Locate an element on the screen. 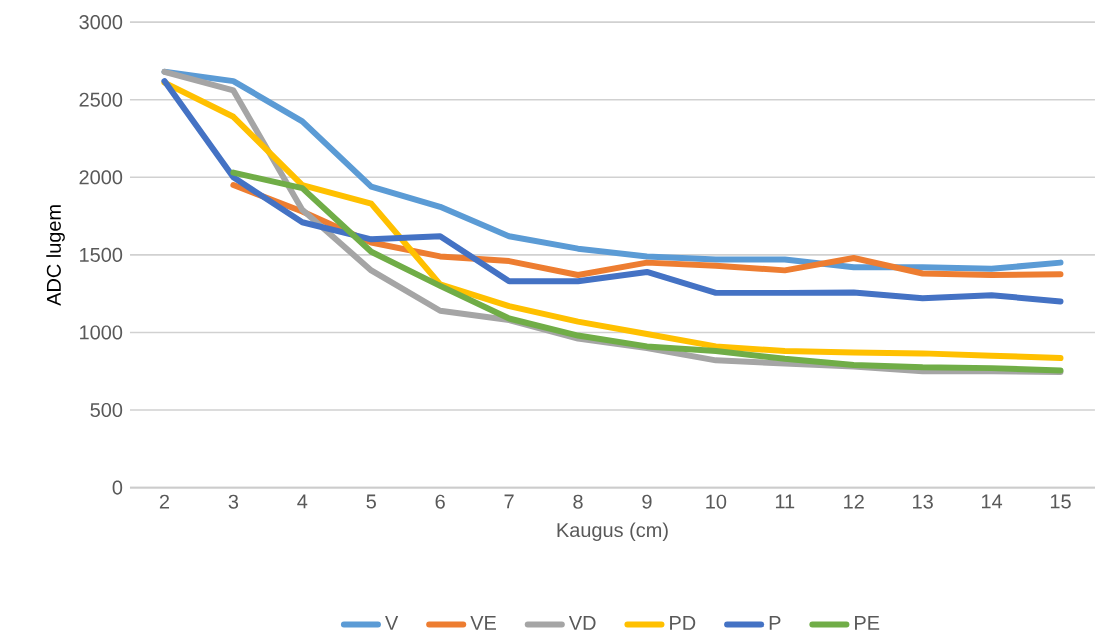 The width and height of the screenshot is (1108, 637). y-tick-label: 1000 is located at coordinates (101, 332).